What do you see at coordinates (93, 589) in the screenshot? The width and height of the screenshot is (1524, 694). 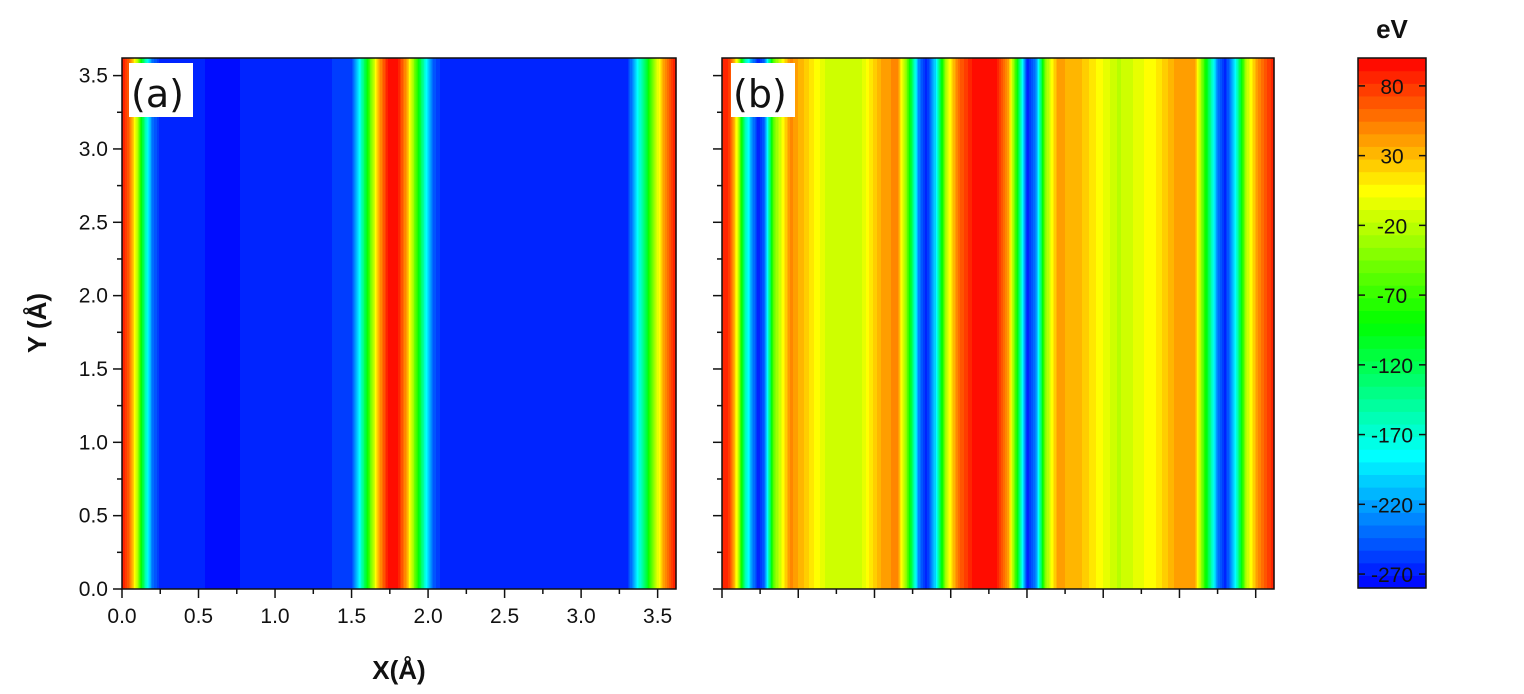 I see `y-tick-label: 0.0` at bounding box center [93, 589].